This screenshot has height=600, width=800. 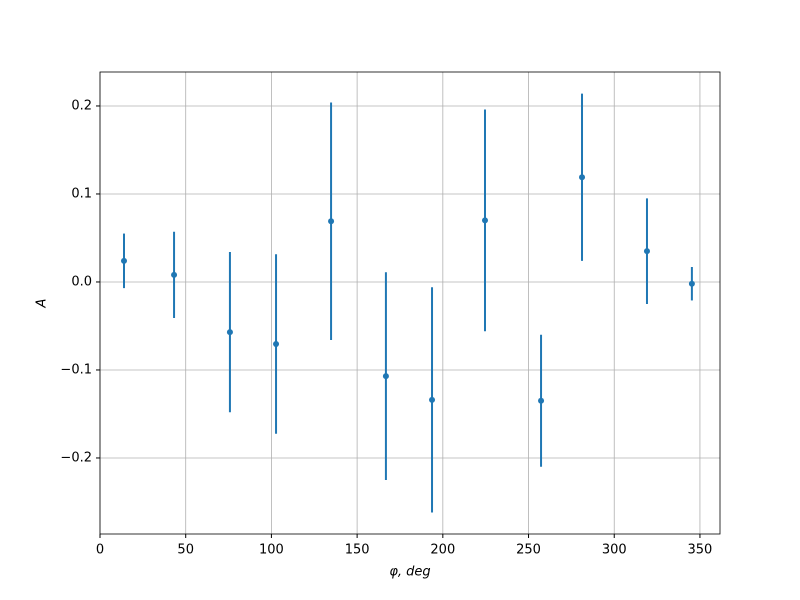 What do you see at coordinates (42, 304) in the screenshot?
I see `y-axis-label: A` at bounding box center [42, 304].